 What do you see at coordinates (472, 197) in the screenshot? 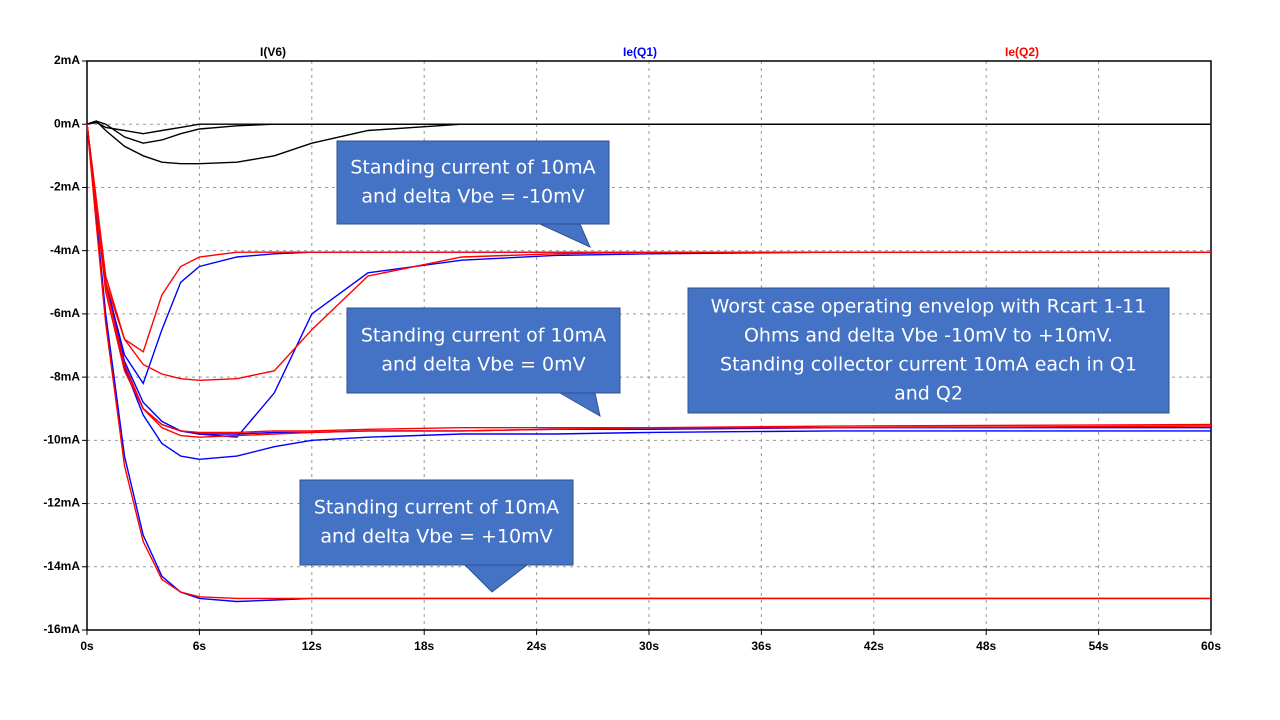
I see `callout-text: and delta Vbe = -10mV` at bounding box center [472, 197].